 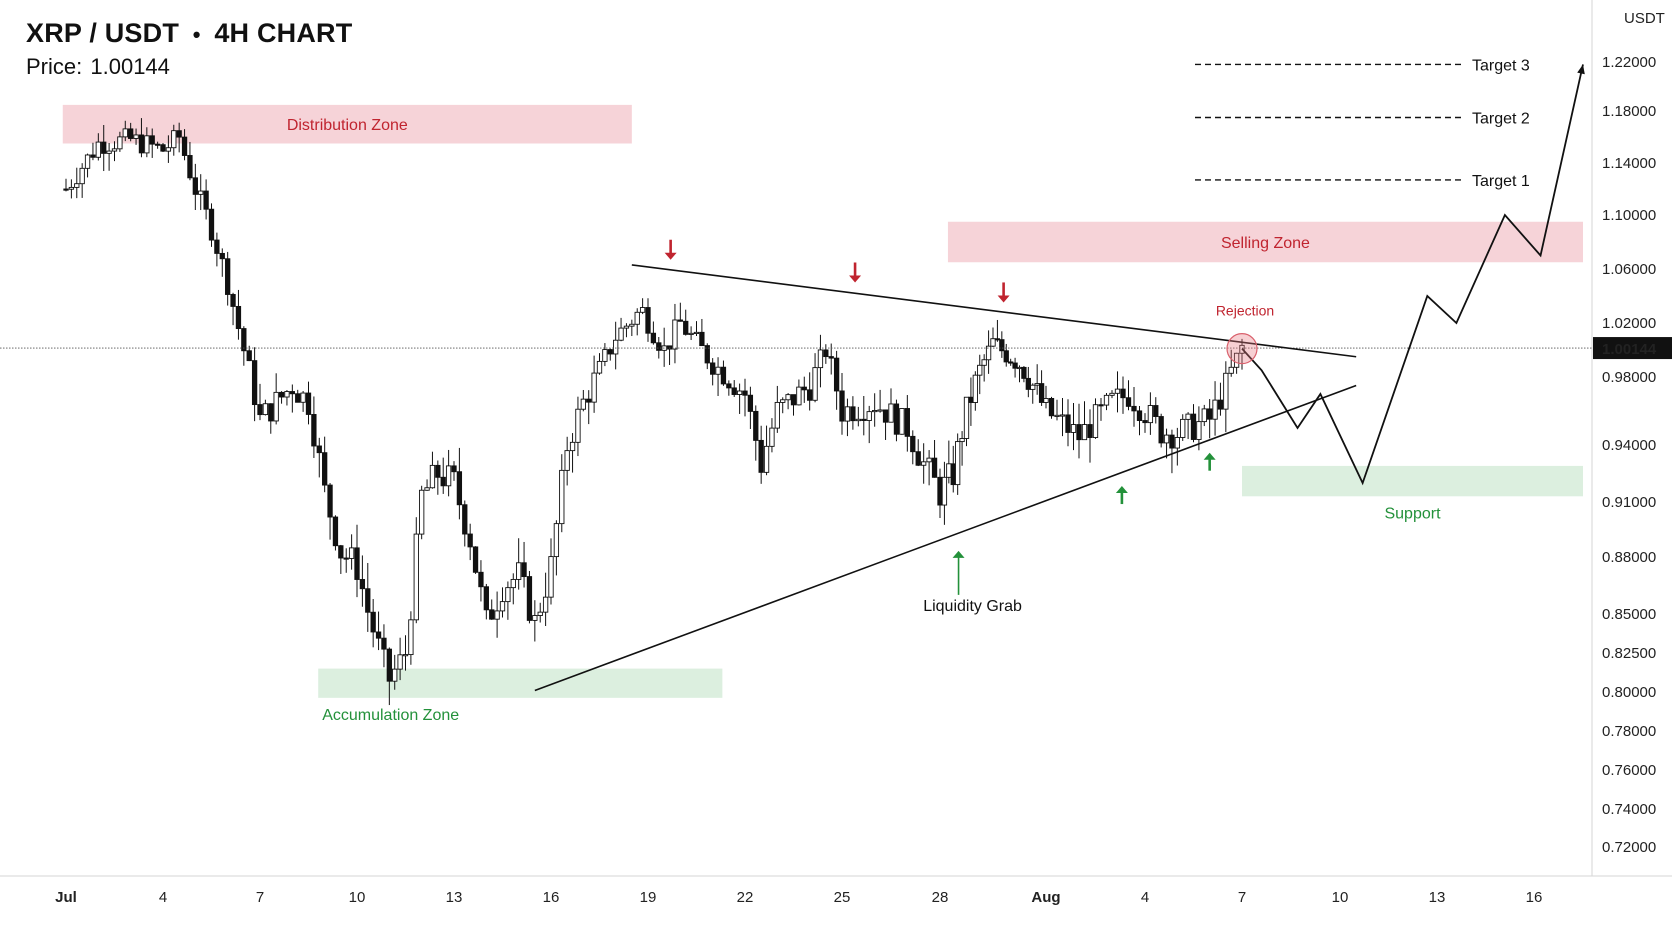 I want to click on support-zone, so click(x=1412, y=481).